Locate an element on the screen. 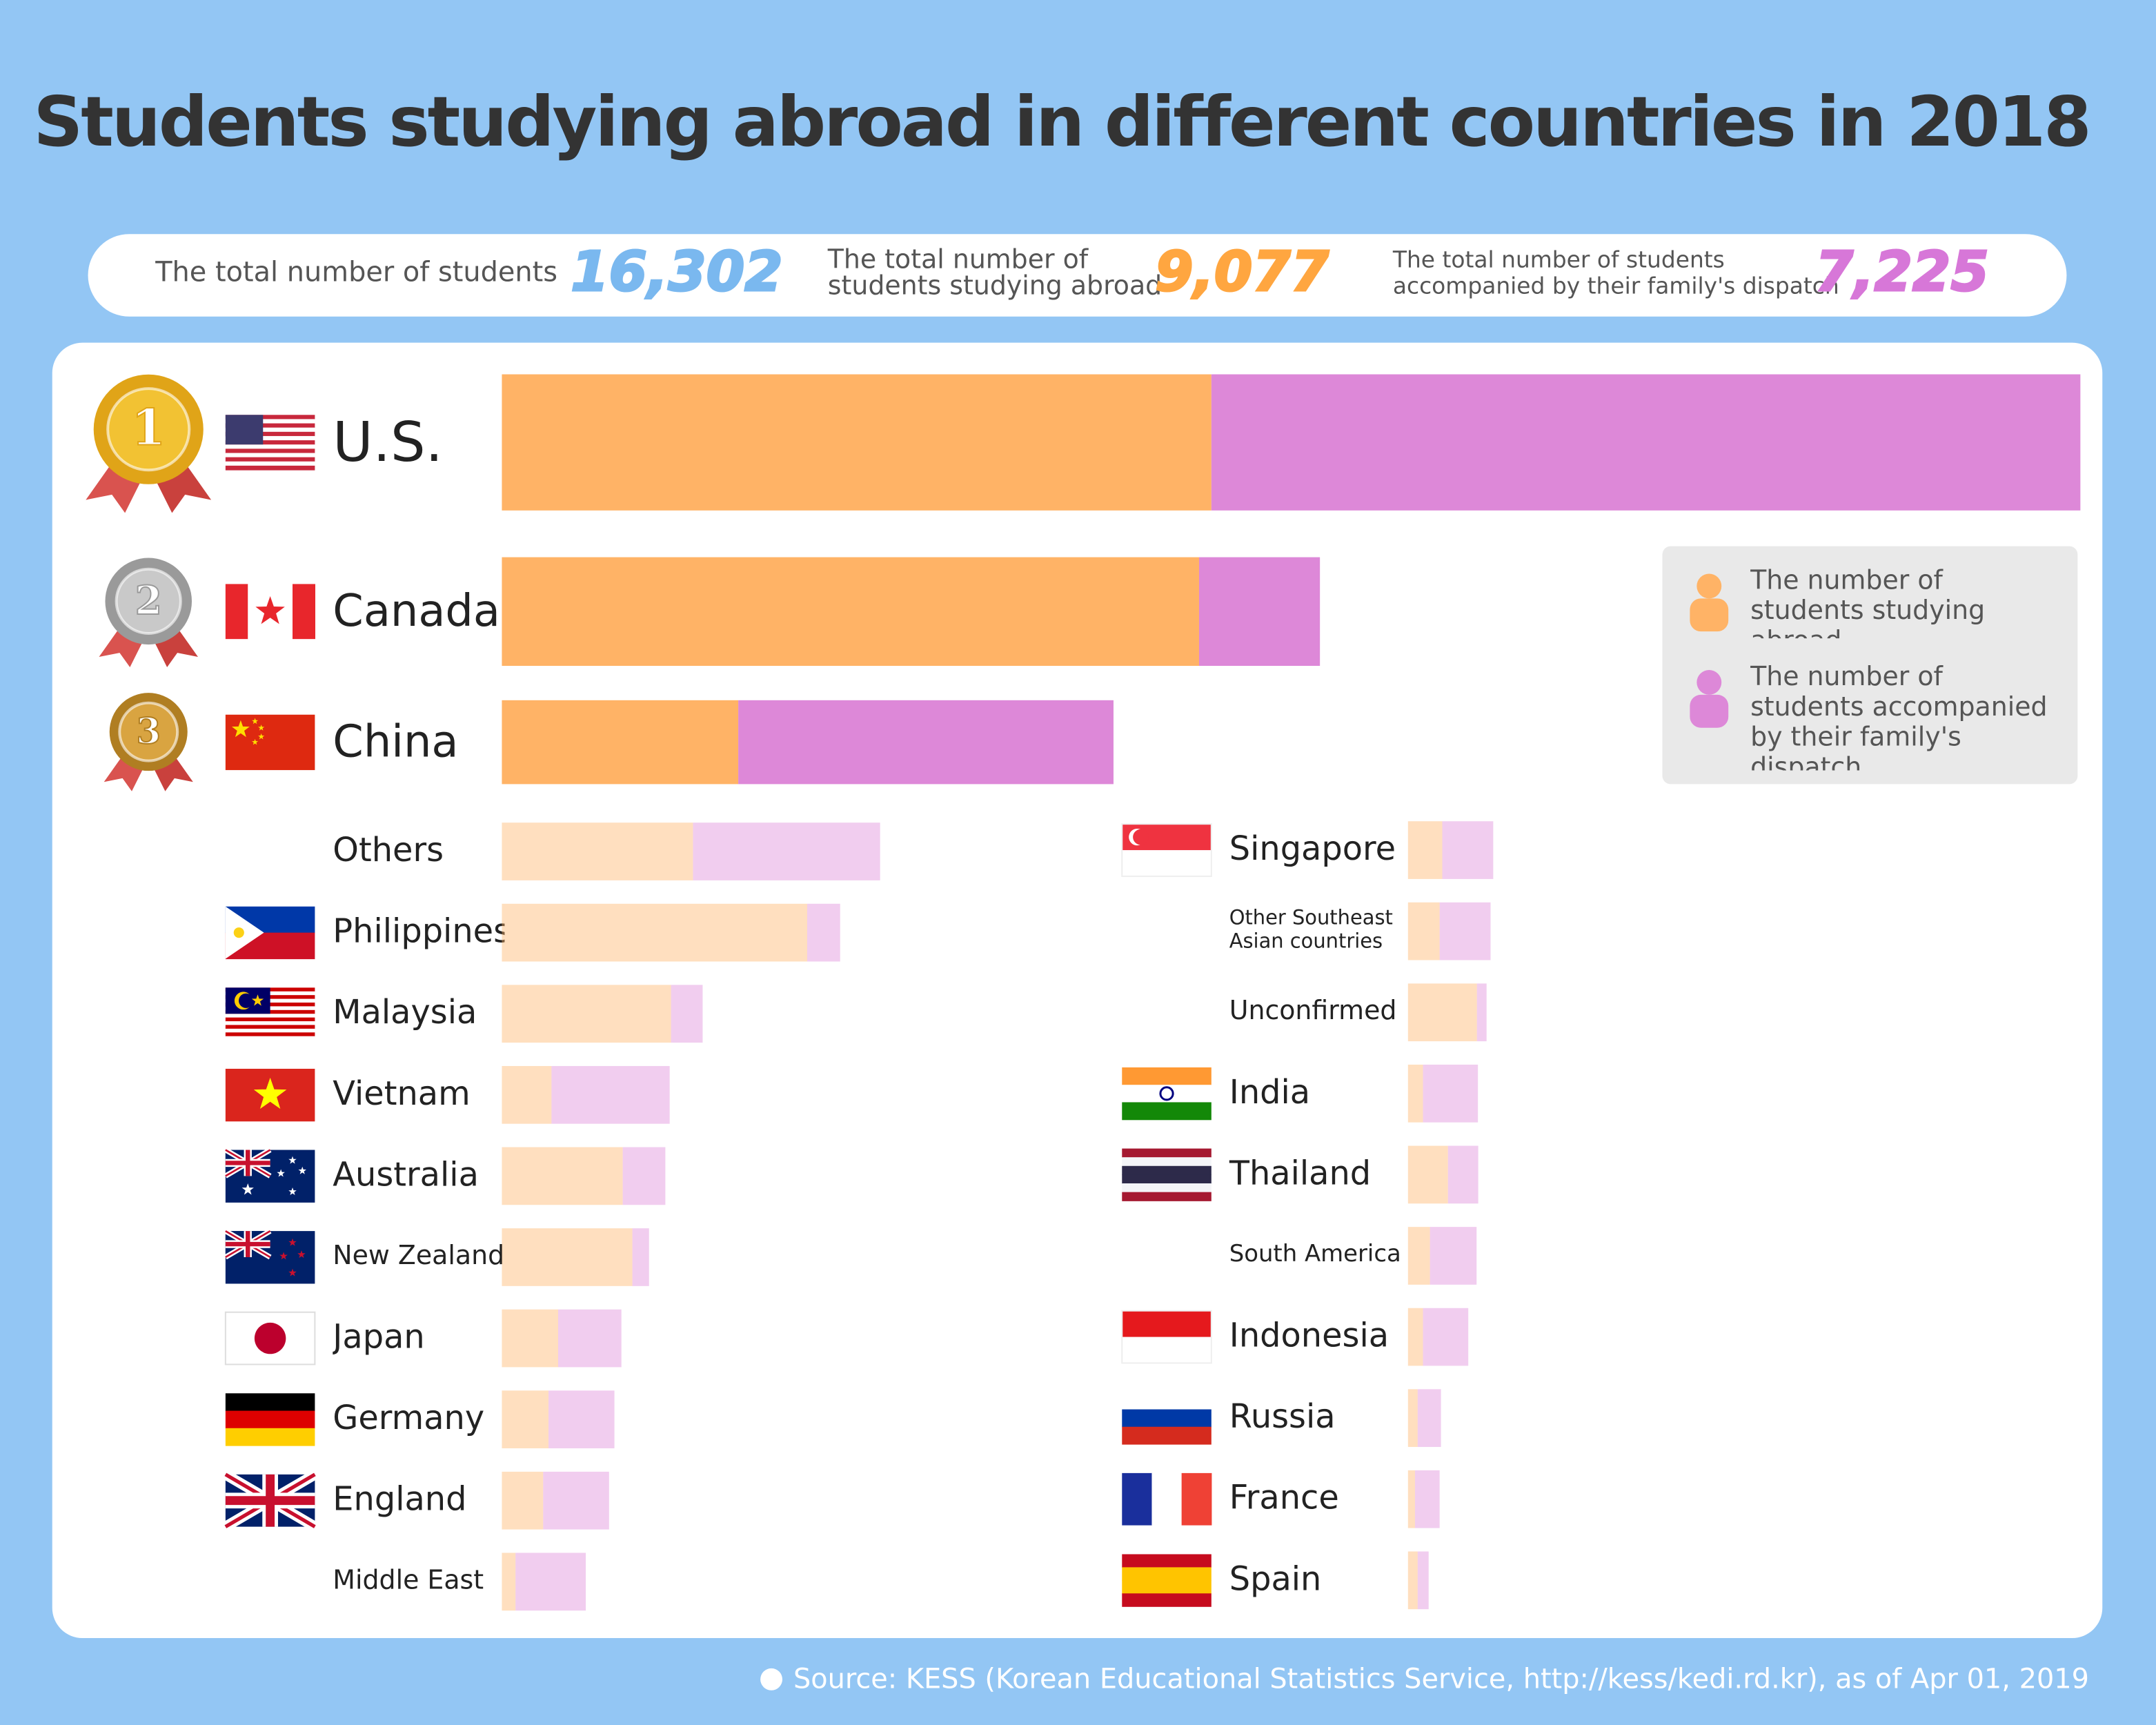 Image resolution: width=2156 pixels, height=1725 pixels. category-label-box: Other Southeast Asian countries is located at coordinates (1311, 931).